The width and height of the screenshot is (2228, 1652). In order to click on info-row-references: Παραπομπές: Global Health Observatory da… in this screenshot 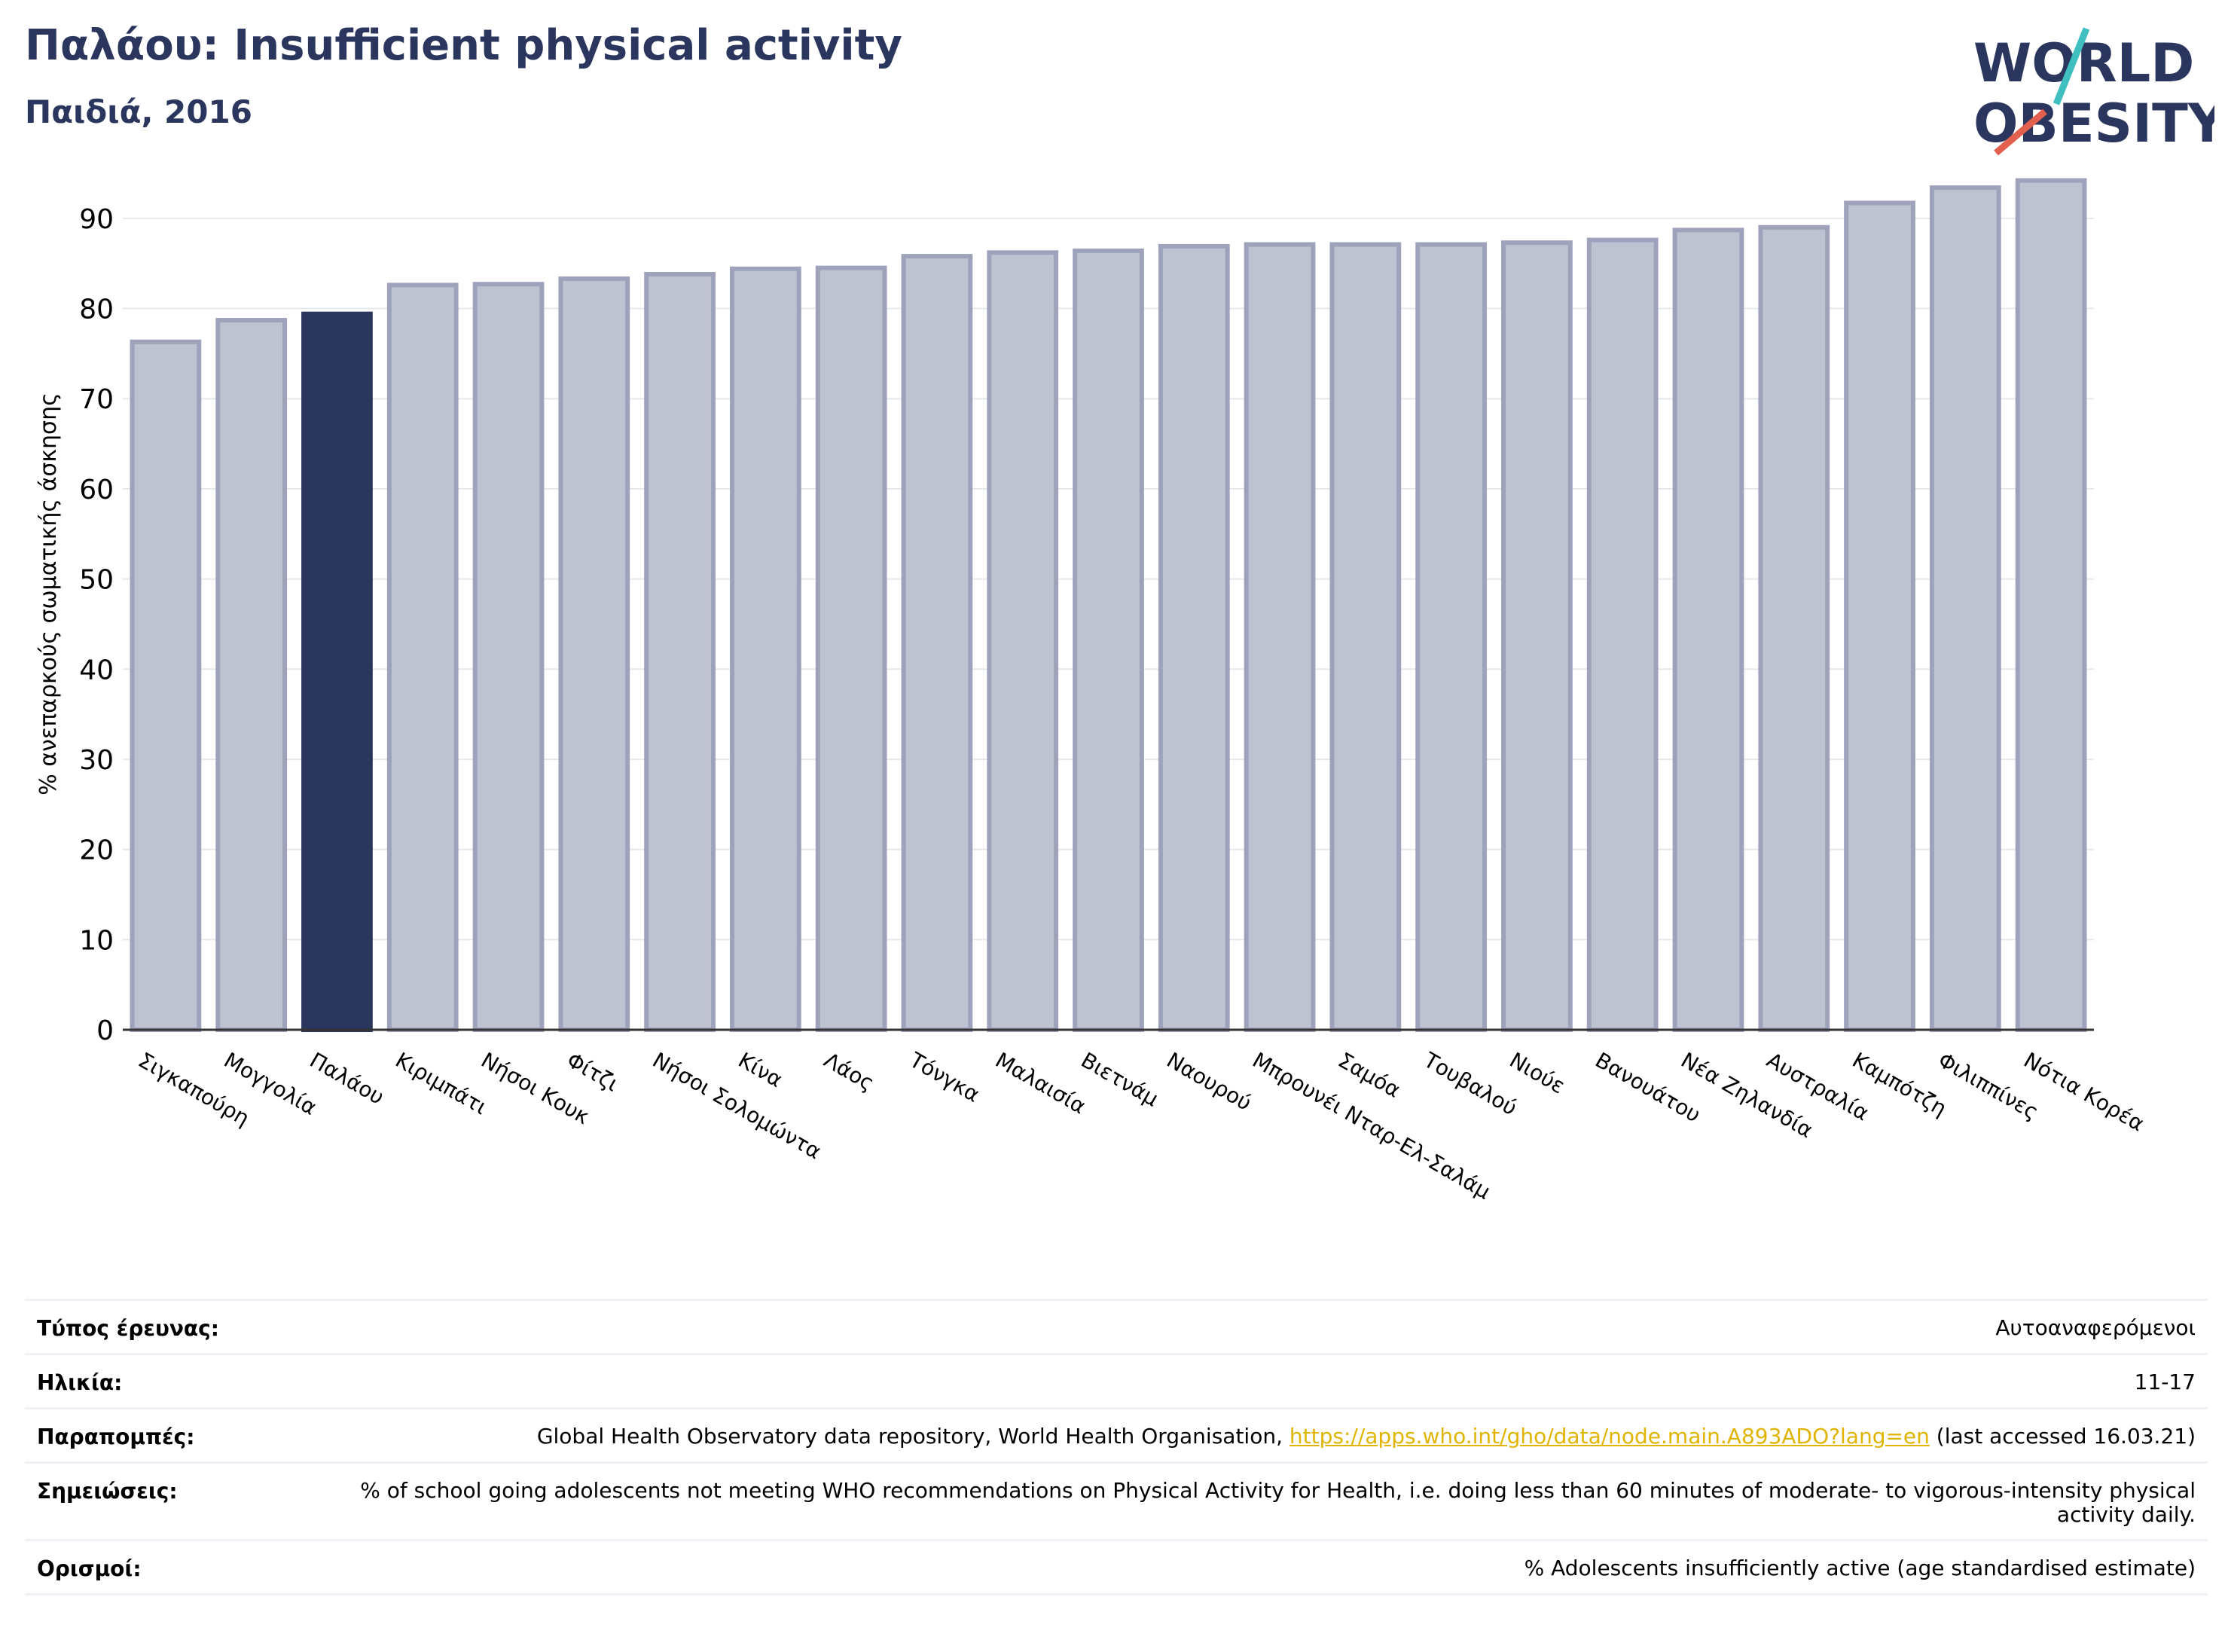, I will do `click(1116, 1434)`.